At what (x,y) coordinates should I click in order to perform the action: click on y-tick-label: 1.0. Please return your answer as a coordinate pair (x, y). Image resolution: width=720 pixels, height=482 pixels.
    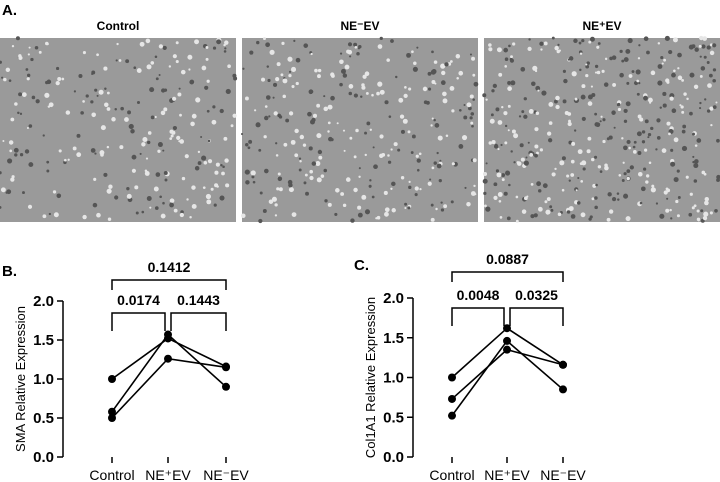
    Looking at the image, I should click on (393, 378).